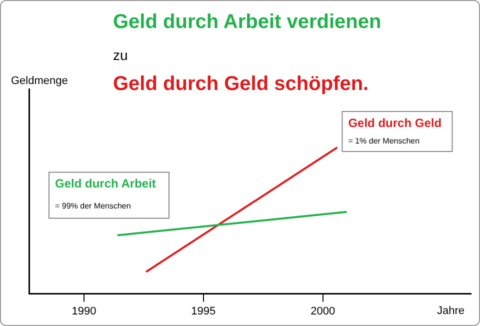  I want to click on text: Geld durch Arbeit, so click(105, 183).